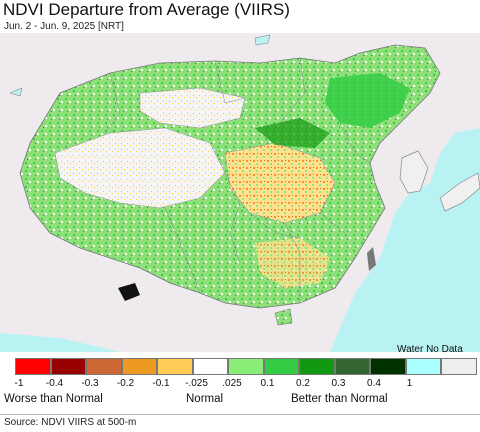 Image resolution: width=480 pixels, height=432 pixels. Describe the element at coordinates (70, 422) in the screenshot. I see `data-source: Source: NDVI VIIRS at 500-m` at that location.